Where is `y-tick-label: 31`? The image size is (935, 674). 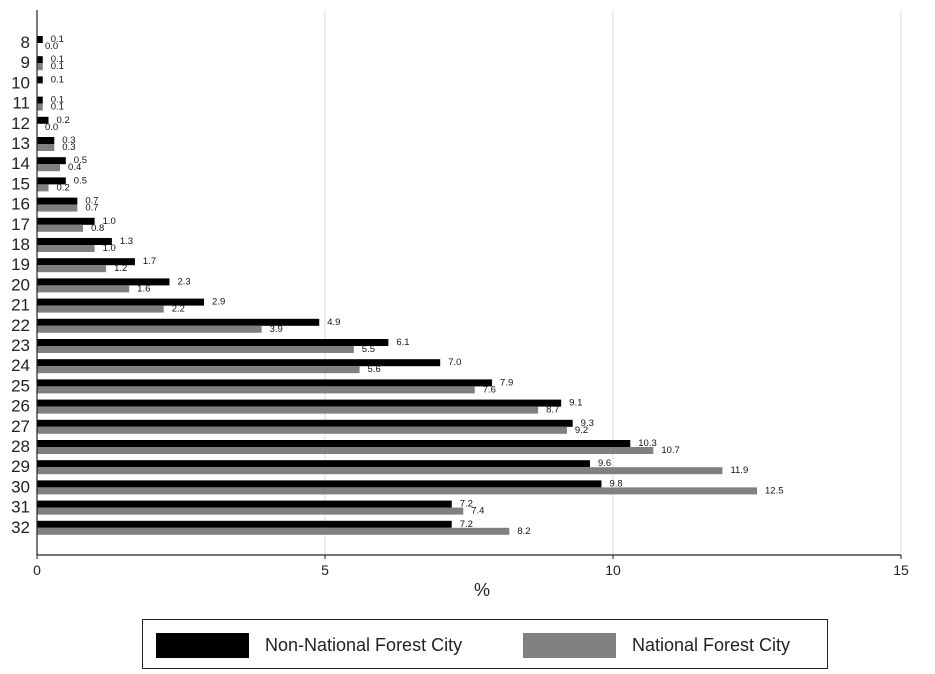
y-tick-label: 31 is located at coordinates (20, 507).